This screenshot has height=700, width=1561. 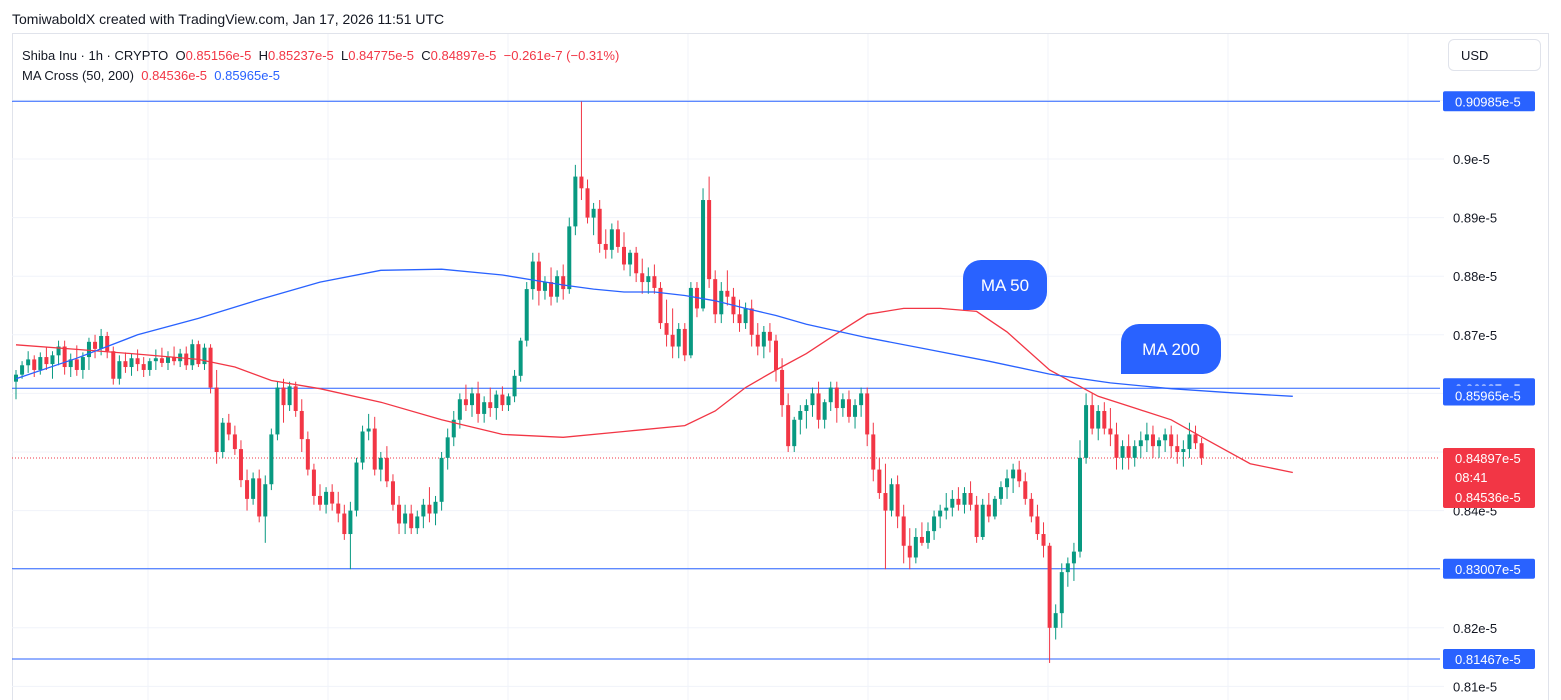 What do you see at coordinates (95, 55) in the screenshot?
I see `symbol-label: Shiba Inu · 1h · CRYPTO` at bounding box center [95, 55].